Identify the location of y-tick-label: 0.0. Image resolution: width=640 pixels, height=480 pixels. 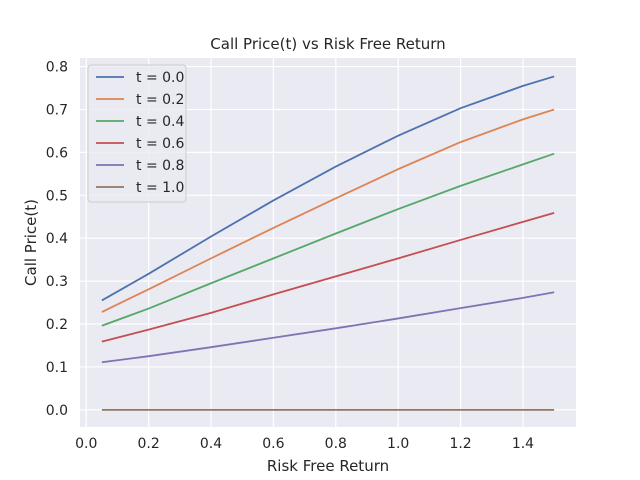
(57, 411).